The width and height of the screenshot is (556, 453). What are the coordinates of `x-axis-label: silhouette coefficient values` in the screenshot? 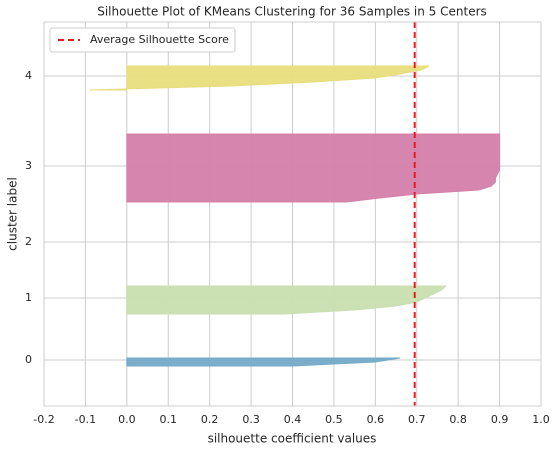 It's located at (292, 439).